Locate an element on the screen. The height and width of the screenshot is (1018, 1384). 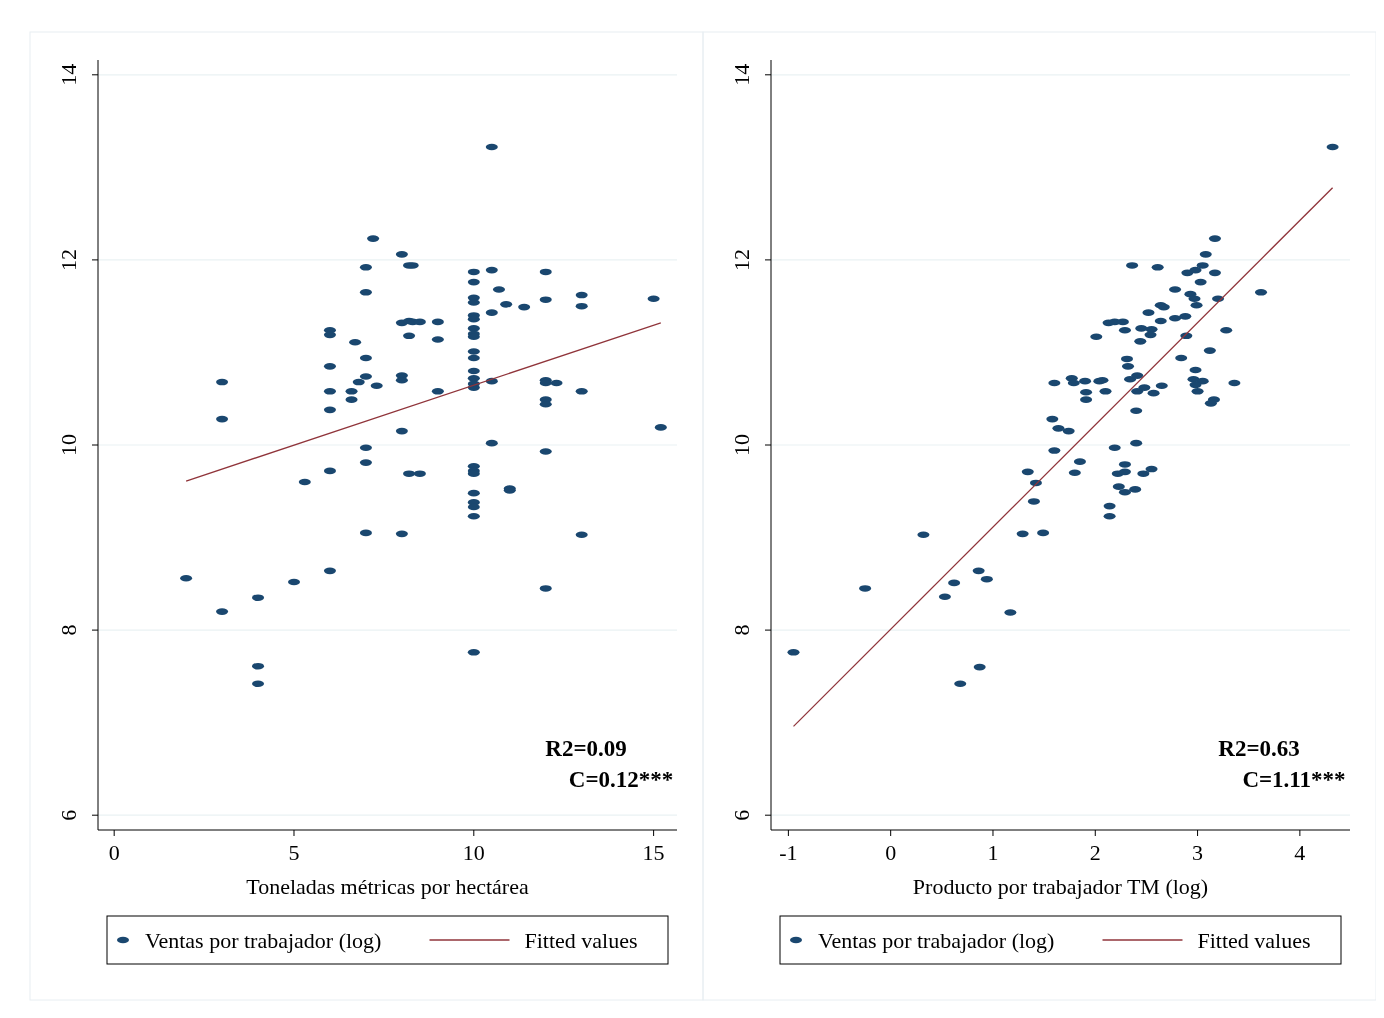
x-tick-label: 10 is located at coordinates (473, 852).